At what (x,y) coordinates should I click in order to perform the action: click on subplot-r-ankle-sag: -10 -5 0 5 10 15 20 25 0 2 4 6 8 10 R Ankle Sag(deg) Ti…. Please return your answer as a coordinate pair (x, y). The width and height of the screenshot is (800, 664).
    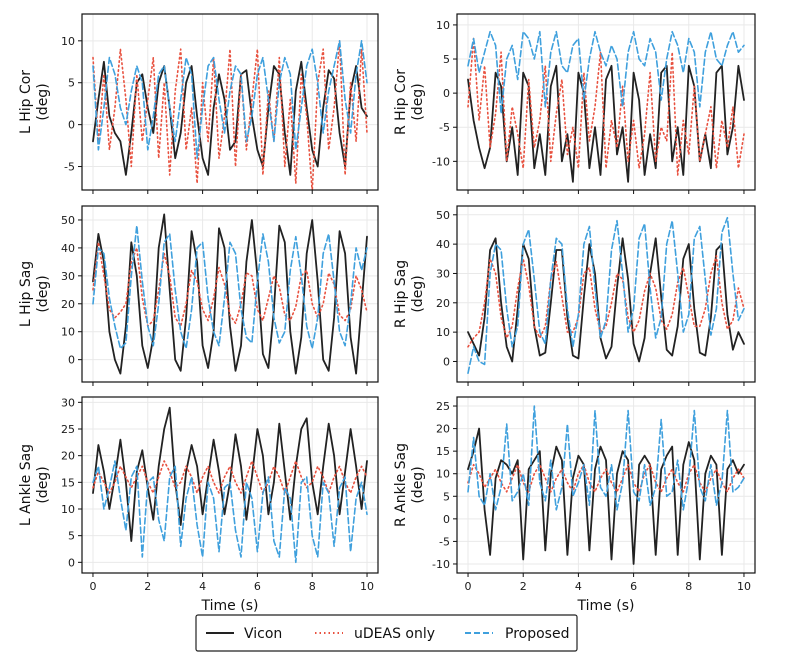
    Looking at the image, I should click on (574, 505).